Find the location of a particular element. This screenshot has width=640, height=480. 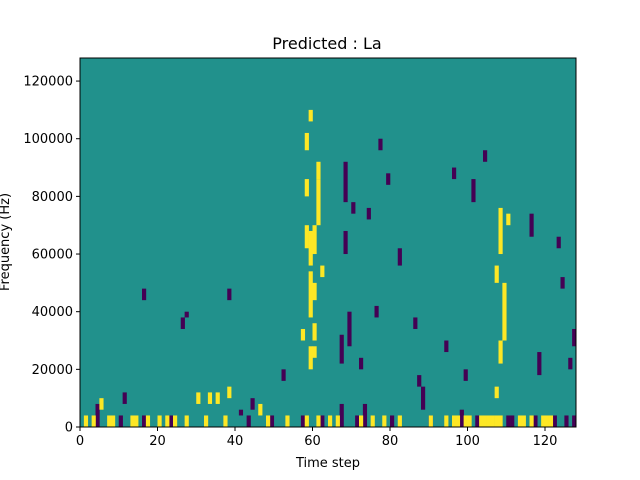

y-axis-label: Frequency (Hz) is located at coordinates (6, 242).